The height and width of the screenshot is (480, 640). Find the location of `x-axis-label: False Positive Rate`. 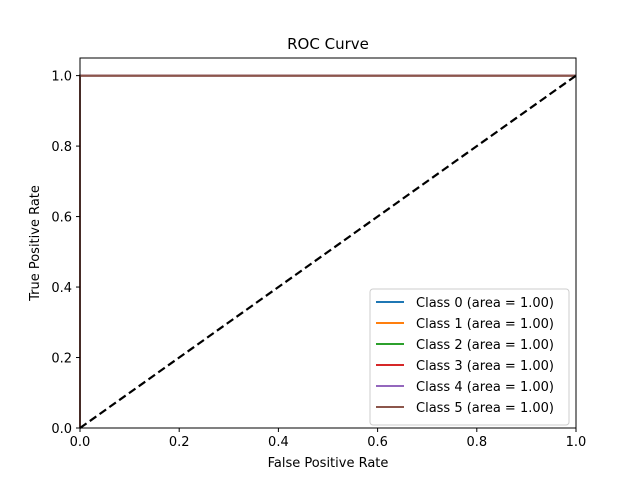

x-axis-label: False Positive Rate is located at coordinates (328, 463).